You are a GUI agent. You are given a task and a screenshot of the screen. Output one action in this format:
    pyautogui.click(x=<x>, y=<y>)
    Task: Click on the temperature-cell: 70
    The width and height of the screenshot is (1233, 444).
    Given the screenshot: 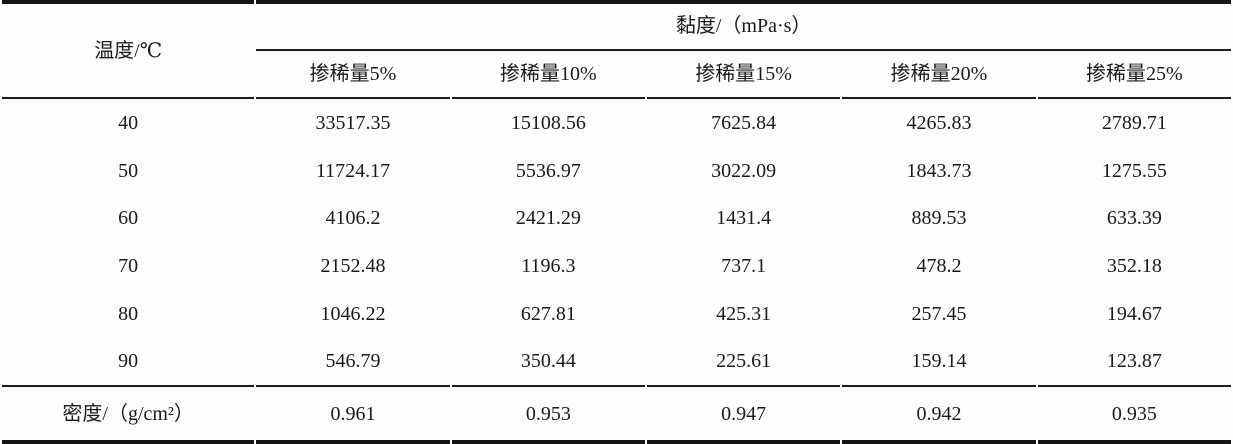 What is the action you would take?
    pyautogui.click(x=128, y=266)
    